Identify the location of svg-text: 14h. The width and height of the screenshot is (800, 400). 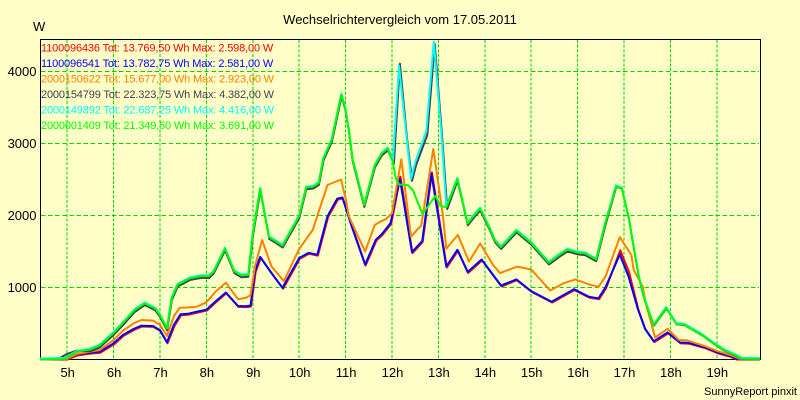
(485, 372).